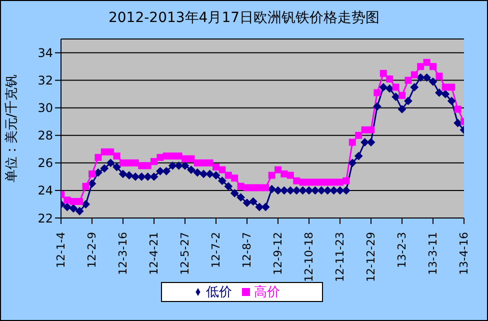  I want to click on x-tick-label: 13-4-16, so click(464, 253).